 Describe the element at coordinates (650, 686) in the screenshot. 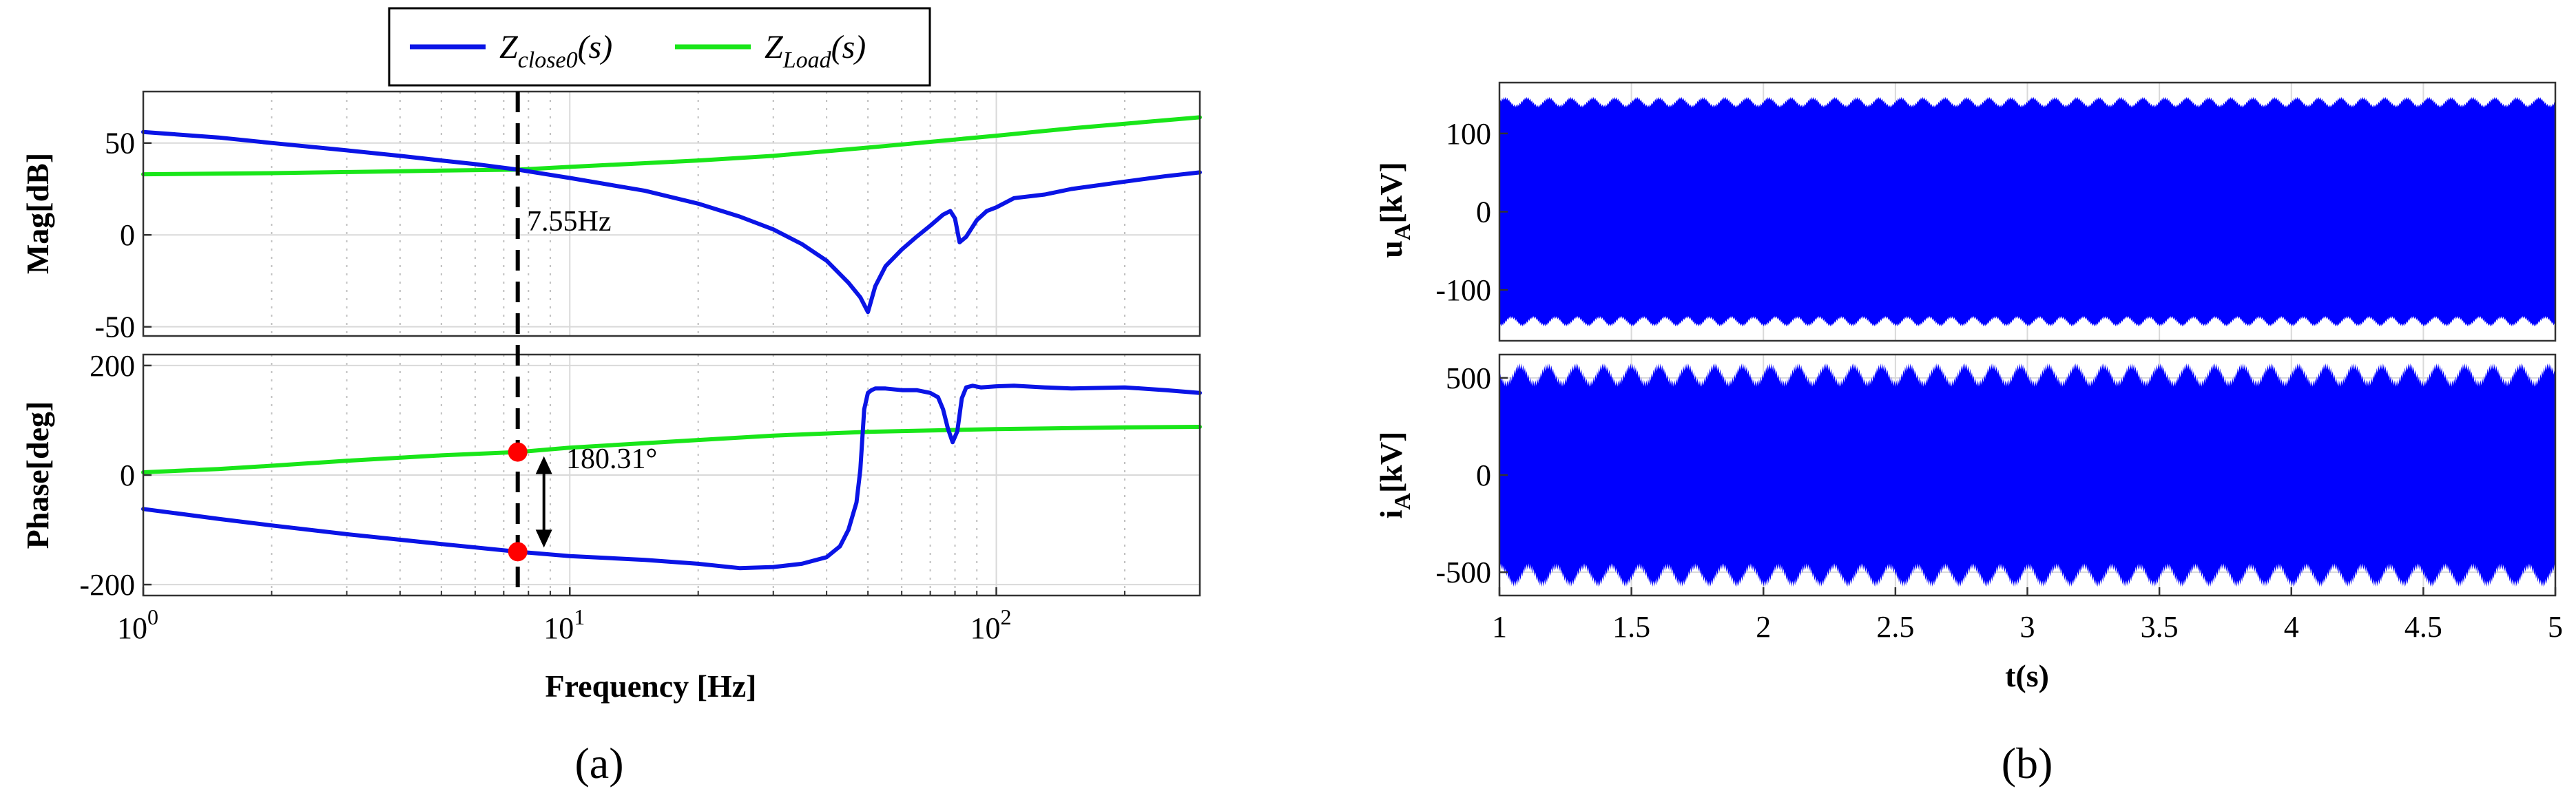

I see `frequency-x-label: Frequency [Hz]` at that location.